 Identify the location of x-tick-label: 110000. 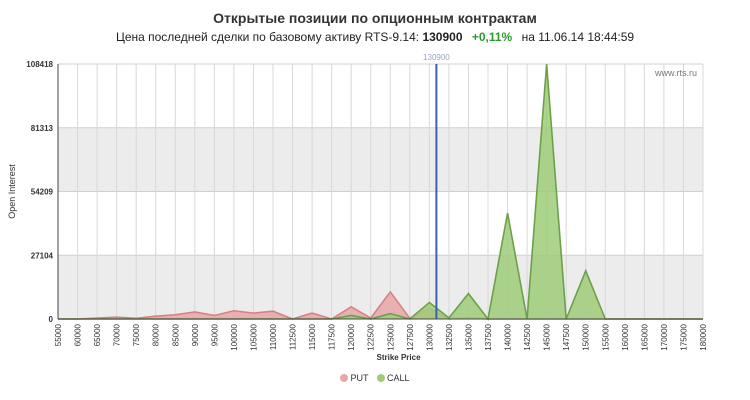
(273, 336).